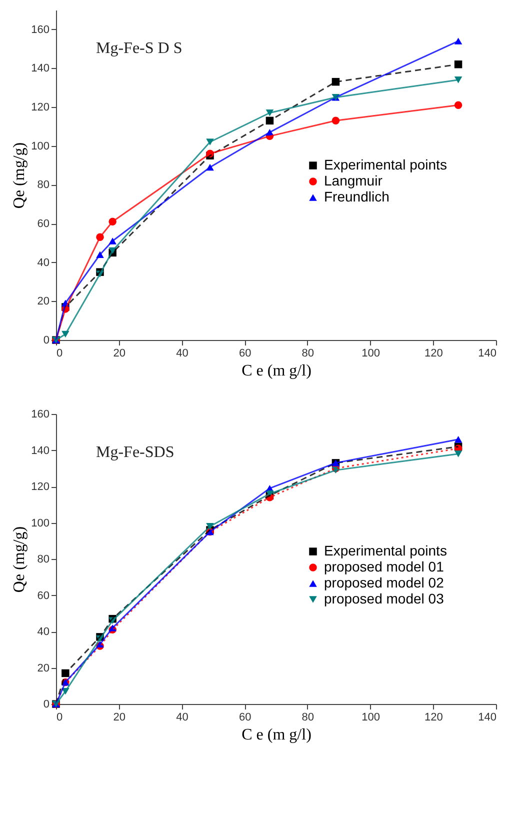 Image resolution: width=520 pixels, height=827 pixels. I want to click on legend-label: proposed model 02, so click(384, 582).